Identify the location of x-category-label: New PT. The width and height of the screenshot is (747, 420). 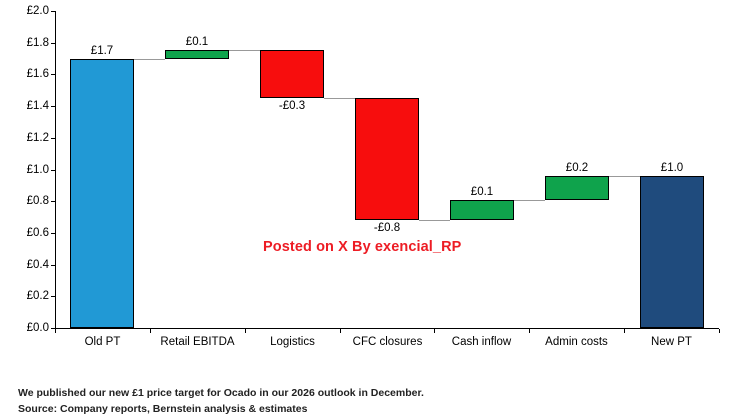
(671, 342).